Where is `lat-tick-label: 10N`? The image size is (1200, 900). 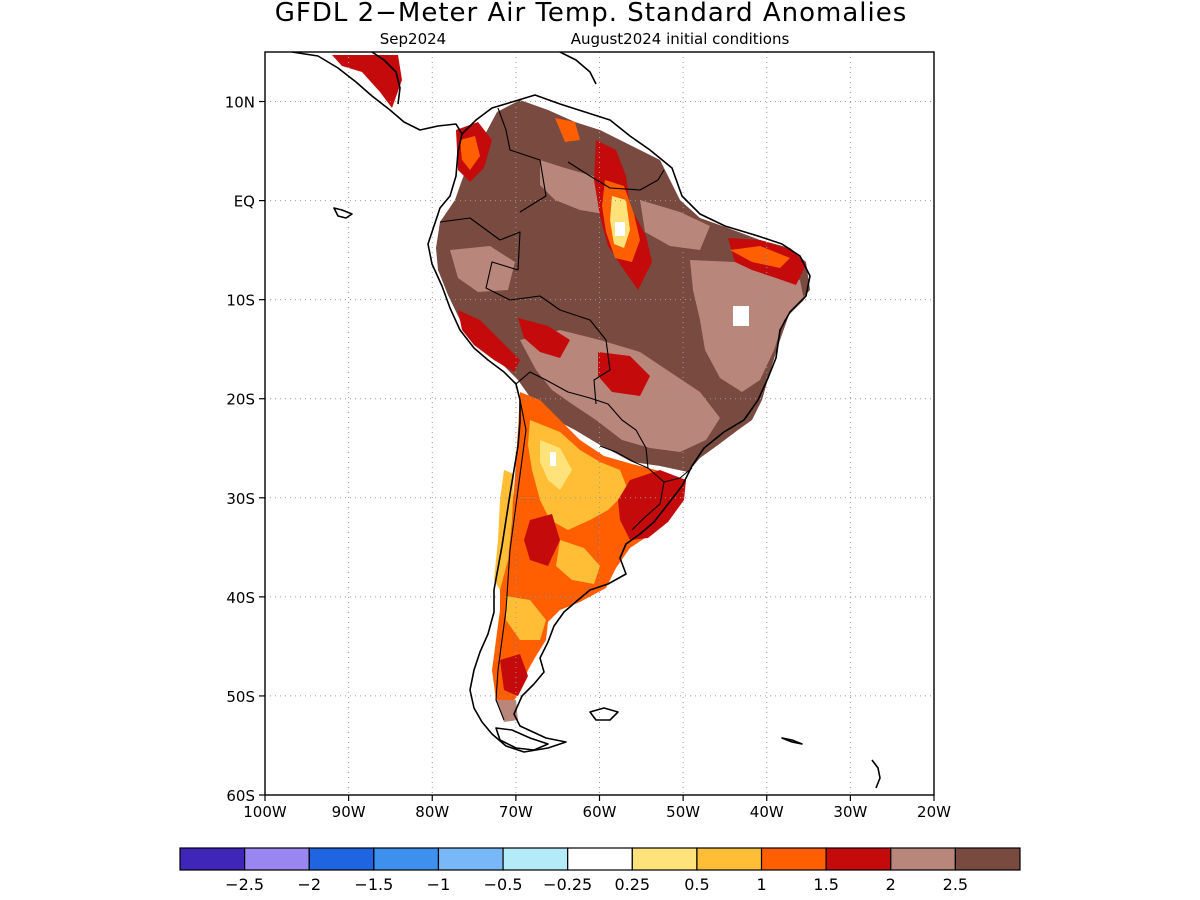
lat-tick-label: 10N is located at coordinates (240, 103).